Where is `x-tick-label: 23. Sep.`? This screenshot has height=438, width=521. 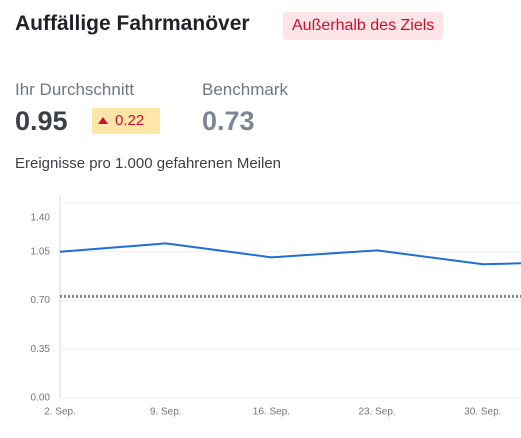 x-tick-label: 23. Sep. is located at coordinates (376, 412).